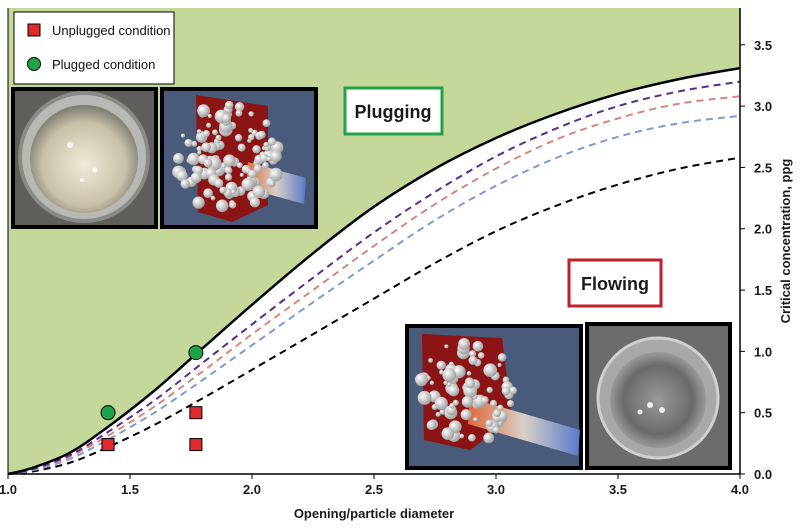 This screenshot has width=800, height=529. I want to click on x-axis-title: Opening/particle diameter, so click(374, 513).